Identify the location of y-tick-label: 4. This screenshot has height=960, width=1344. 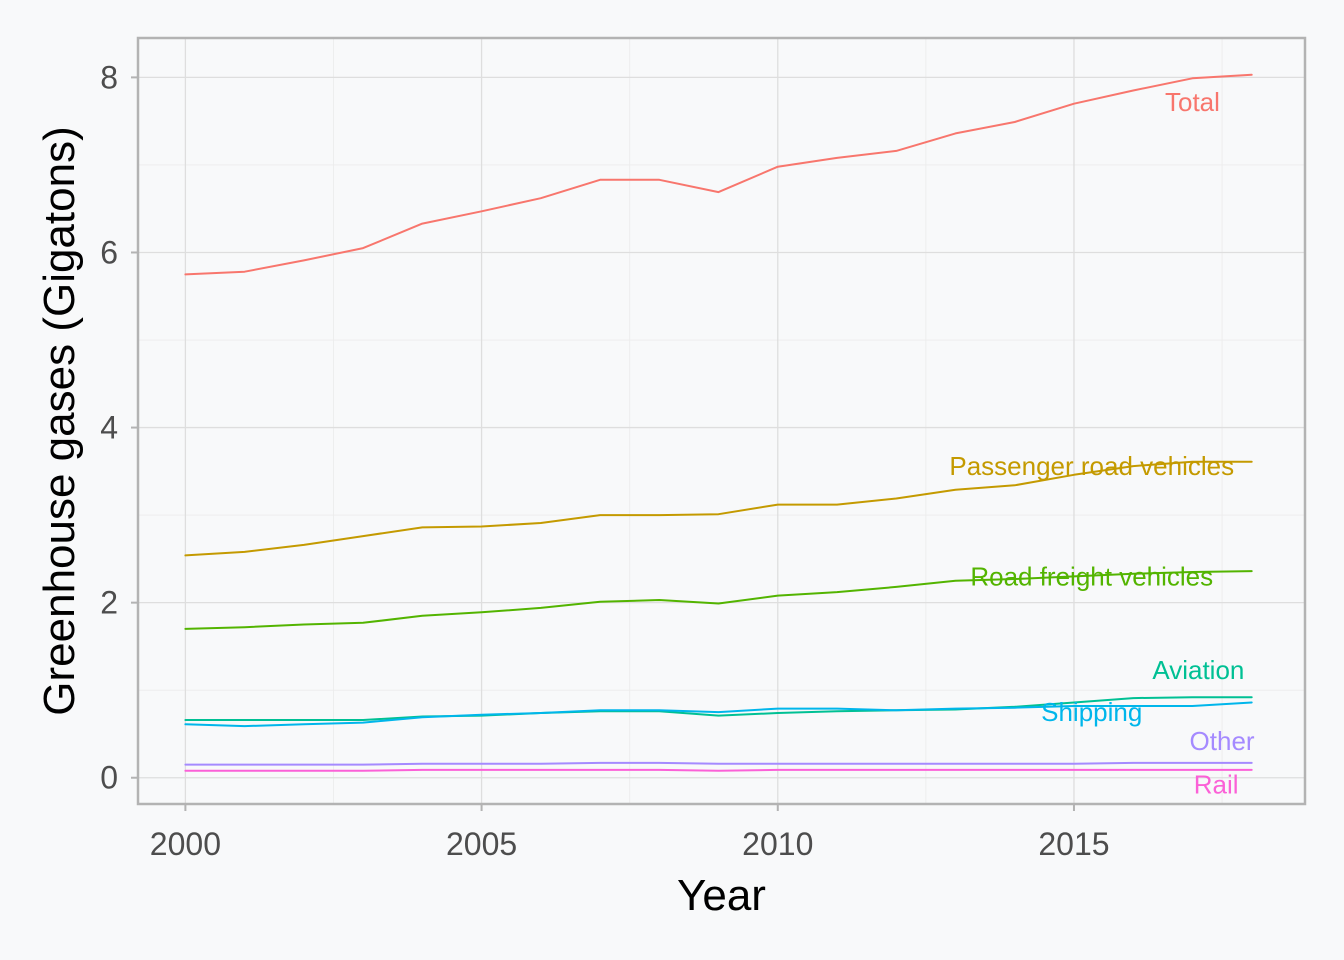
(109, 428).